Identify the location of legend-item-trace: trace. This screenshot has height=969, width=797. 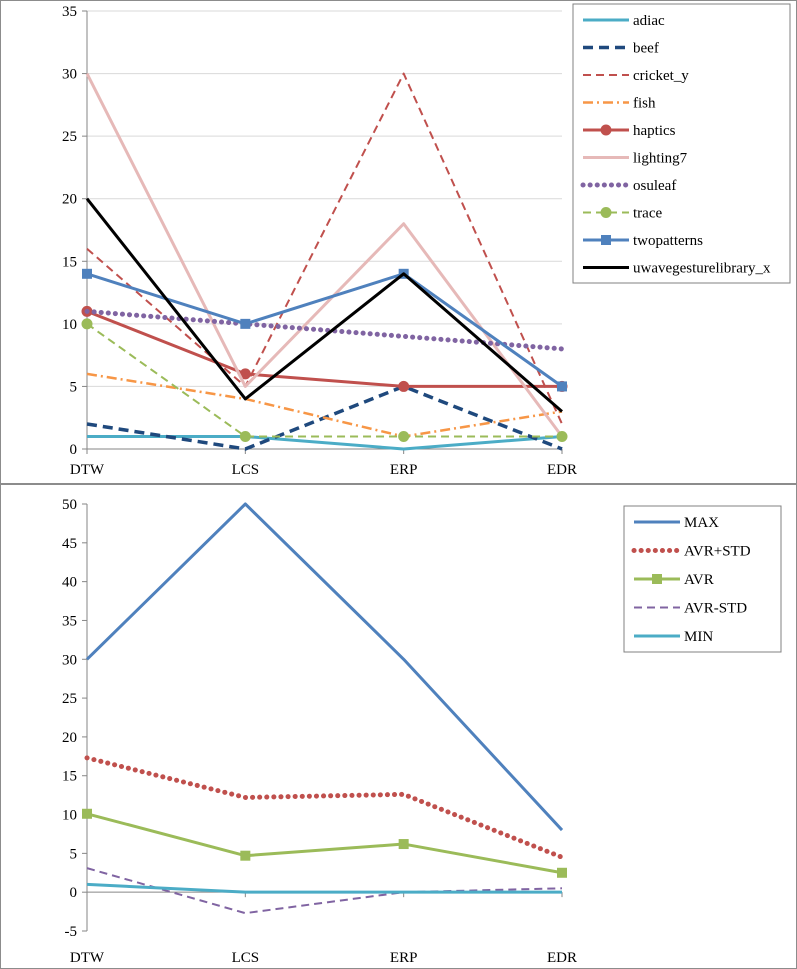
(622, 214).